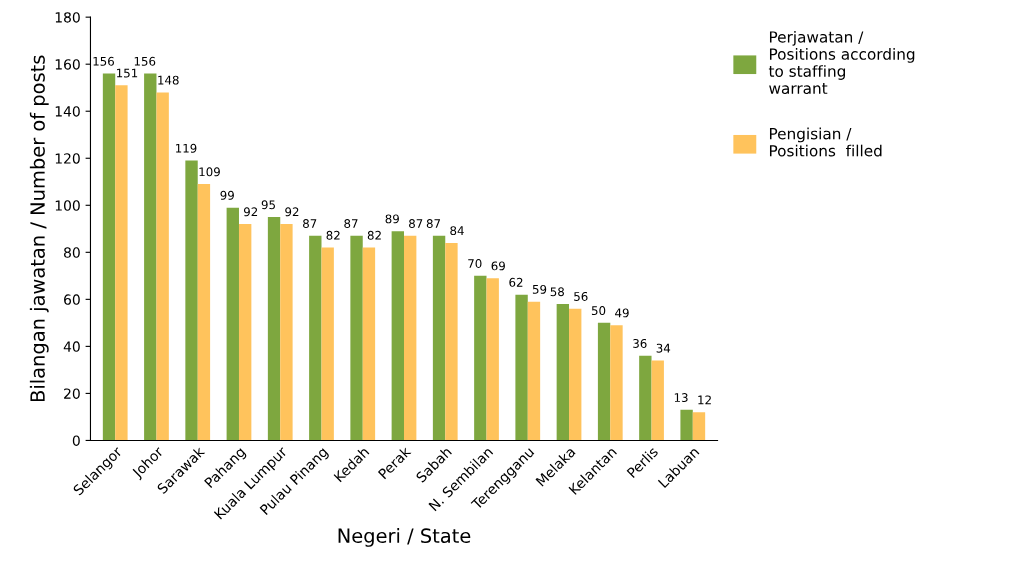 The width and height of the screenshot is (1028, 572). What do you see at coordinates (72, 299) in the screenshot?
I see `y-tick-label: 60` at bounding box center [72, 299].